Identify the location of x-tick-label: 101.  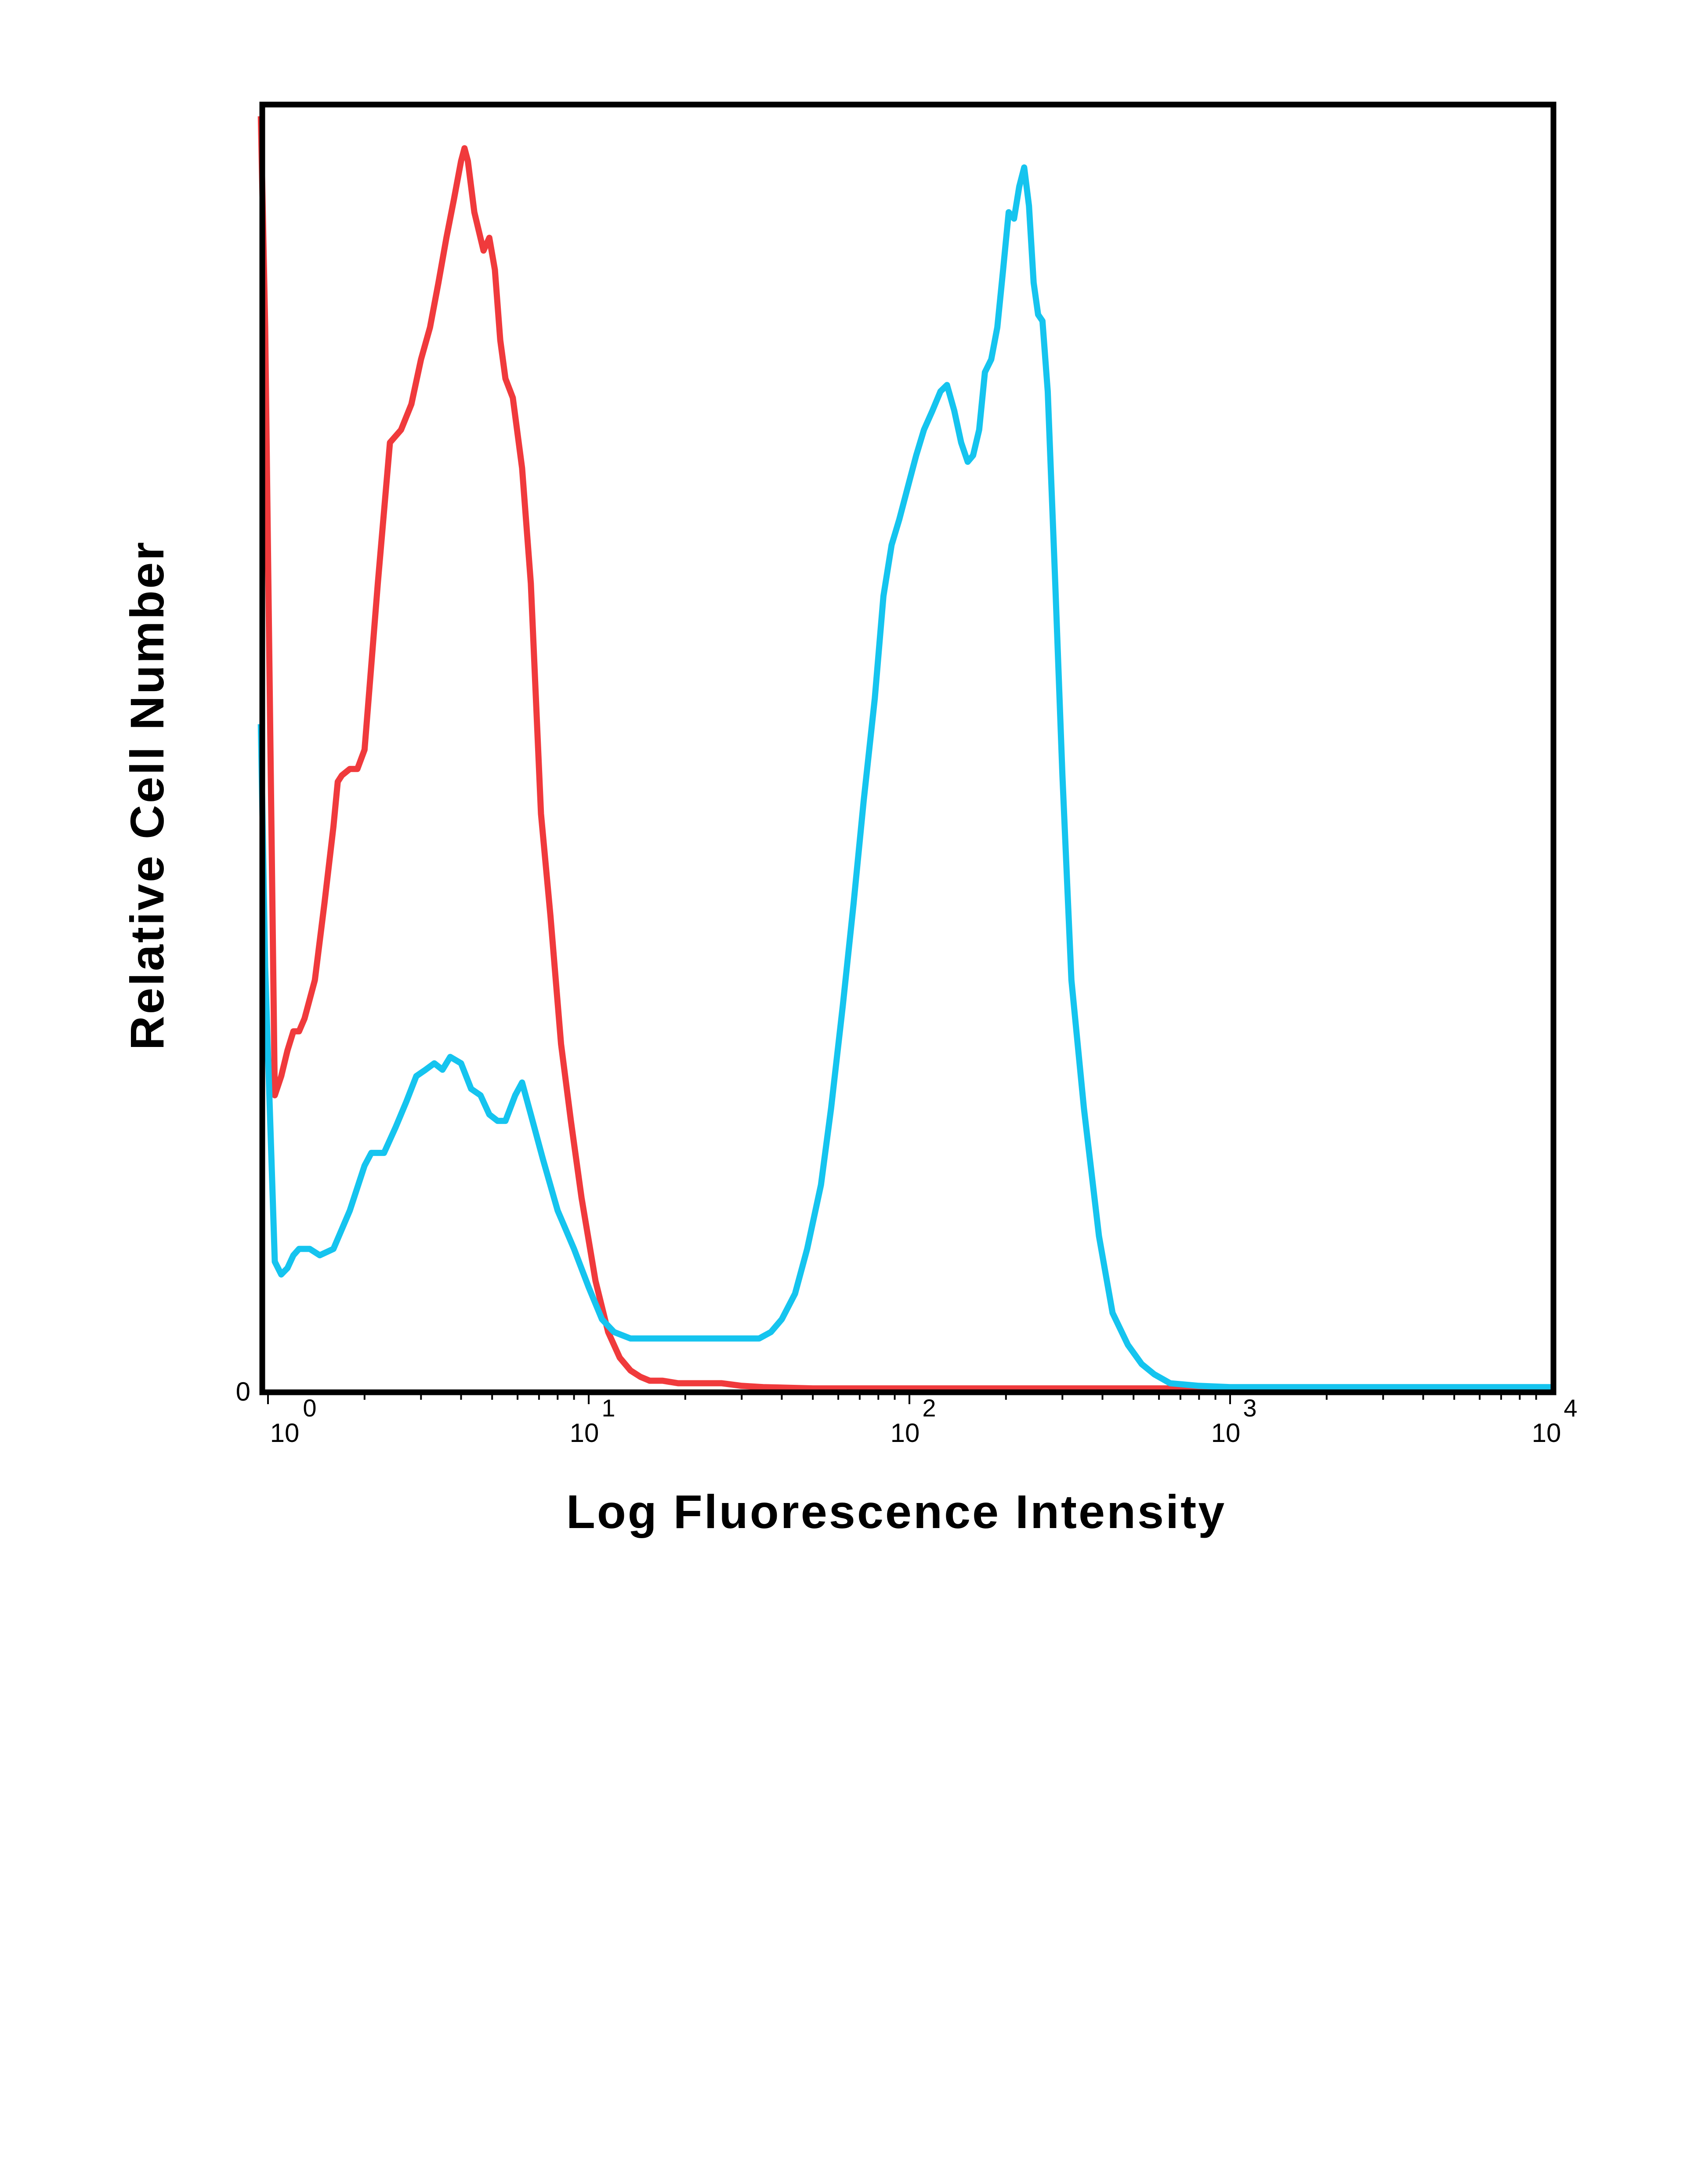
(592, 1421).